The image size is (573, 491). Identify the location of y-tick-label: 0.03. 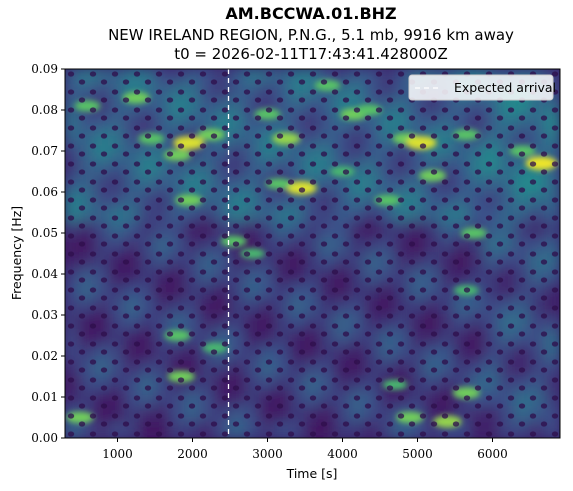
(44, 315).